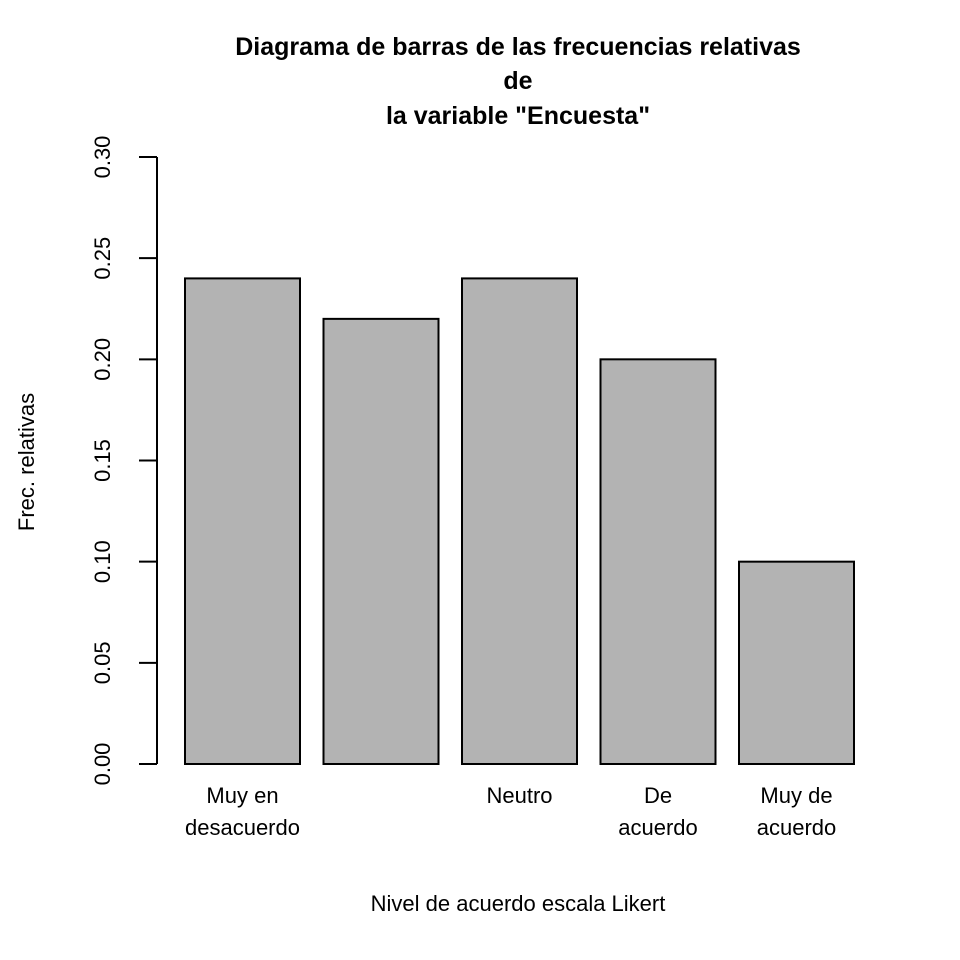 The image size is (960, 960). Describe the element at coordinates (102, 662) in the screenshot. I see `y-tick-label: 0.05` at that location.